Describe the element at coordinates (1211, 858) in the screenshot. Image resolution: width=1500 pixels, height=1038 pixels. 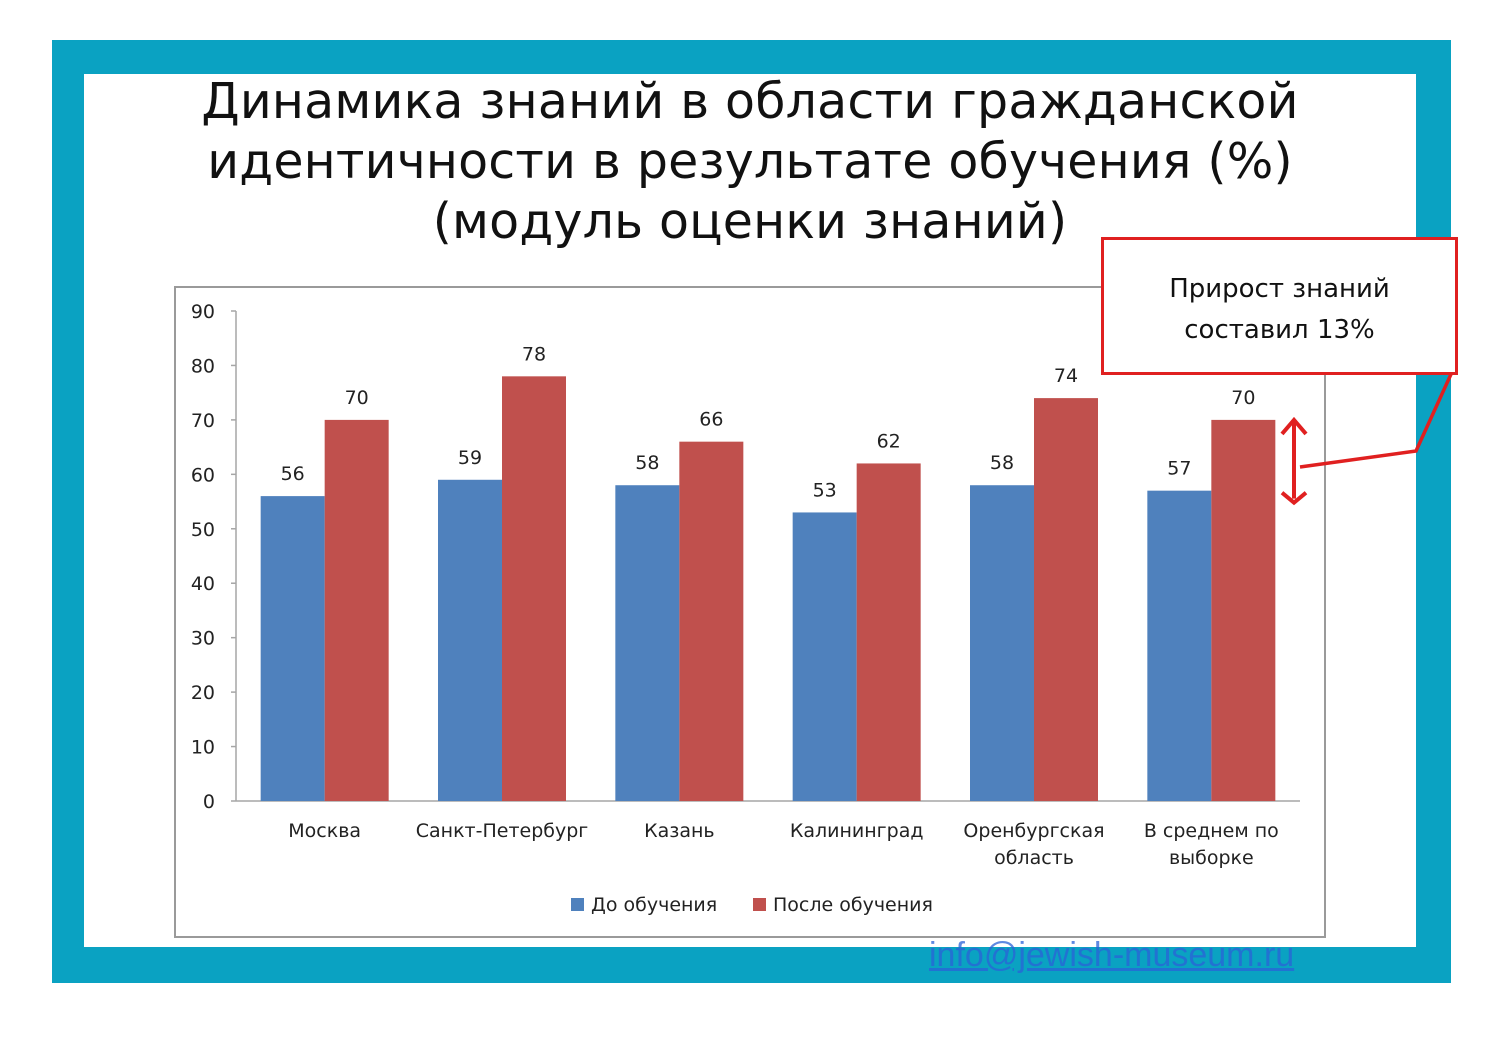
I see `x-category-label: выборке` at that location.